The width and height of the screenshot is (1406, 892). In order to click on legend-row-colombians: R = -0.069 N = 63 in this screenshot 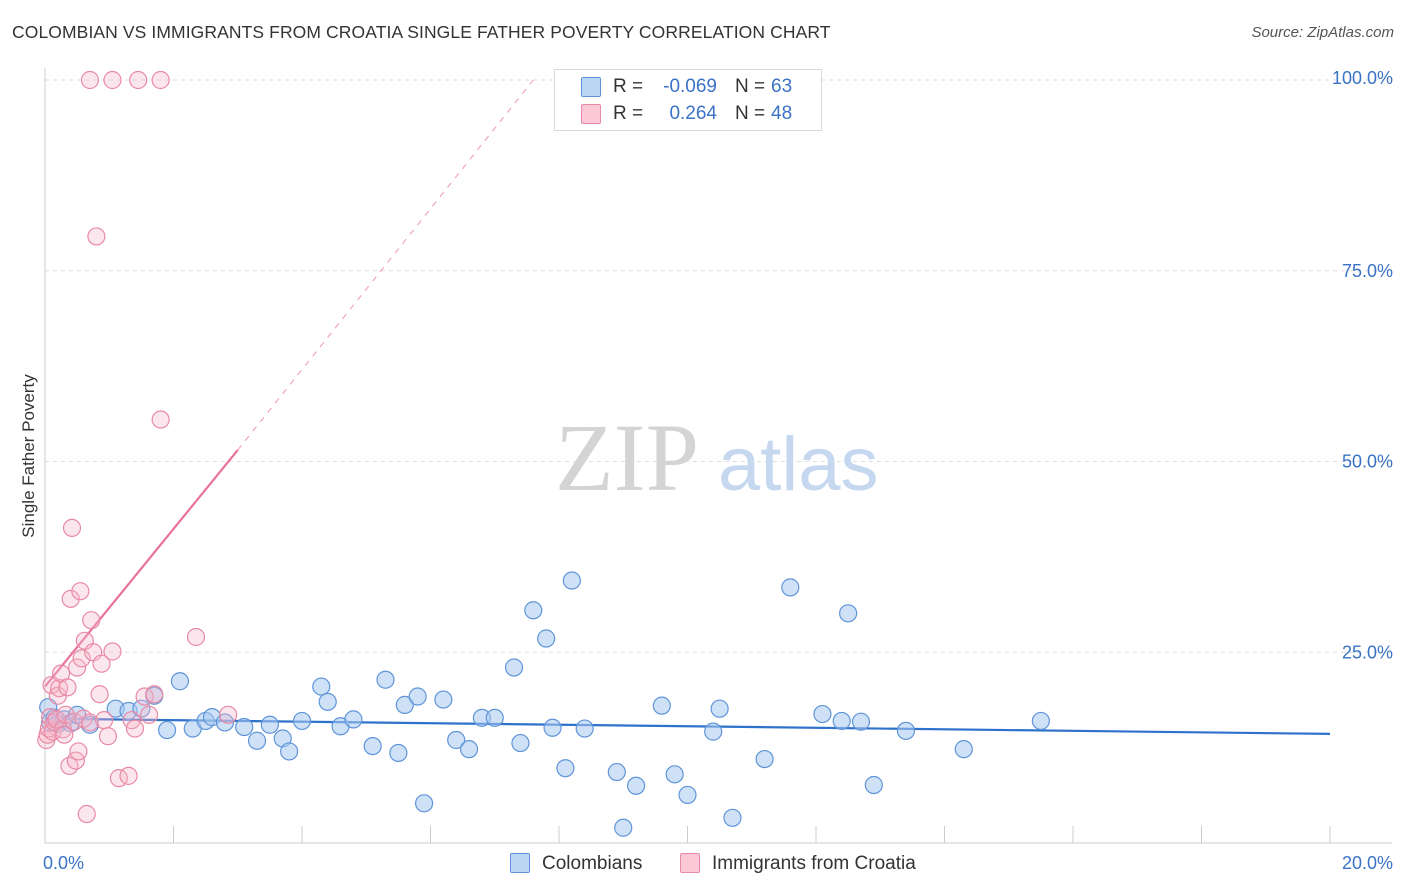, I will do `click(688, 88)`.